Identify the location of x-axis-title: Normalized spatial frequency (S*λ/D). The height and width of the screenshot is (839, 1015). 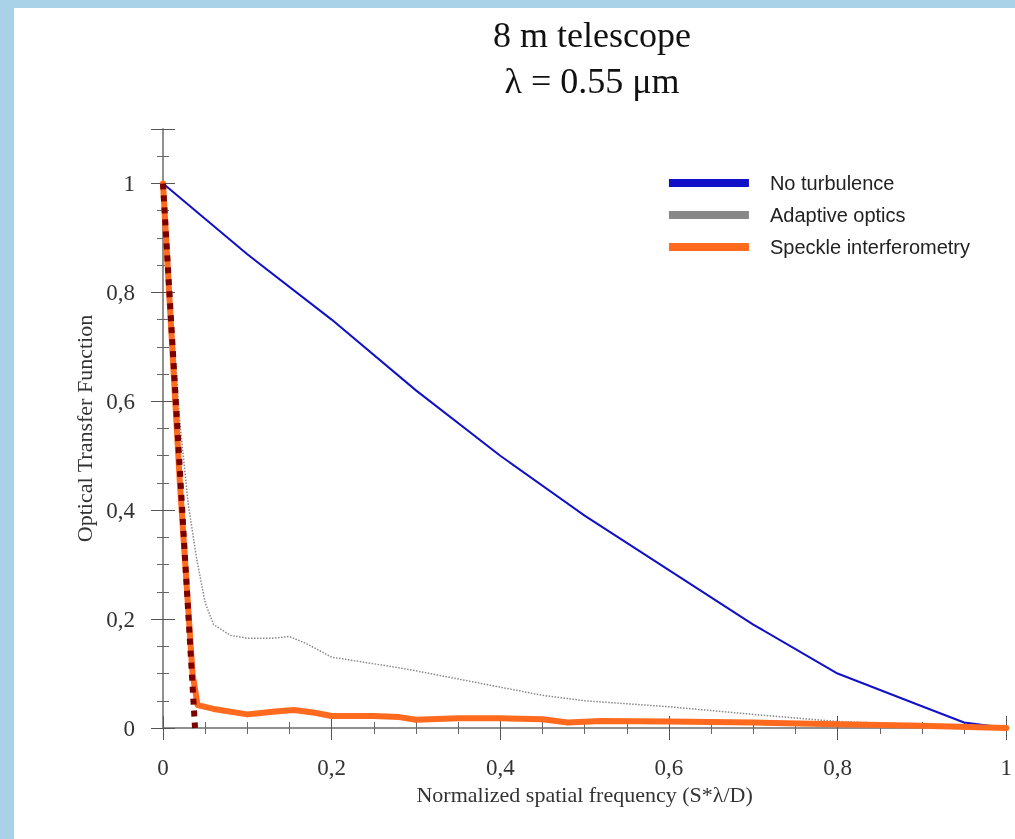
(584, 795).